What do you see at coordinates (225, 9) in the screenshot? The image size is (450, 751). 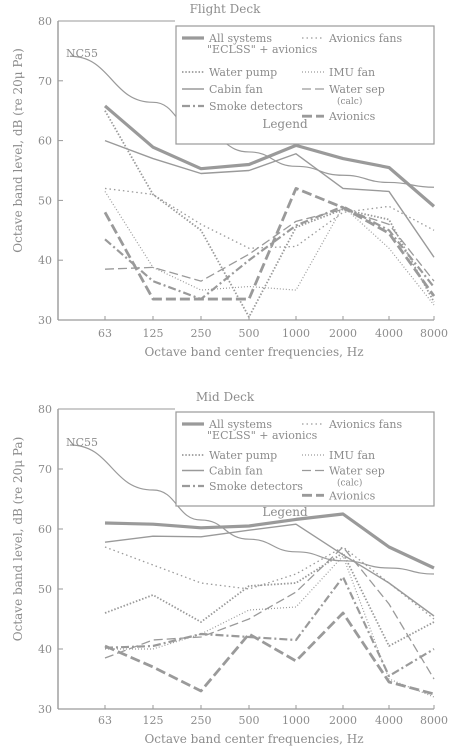 I see `chart-title: Flight Deck` at bounding box center [225, 9].